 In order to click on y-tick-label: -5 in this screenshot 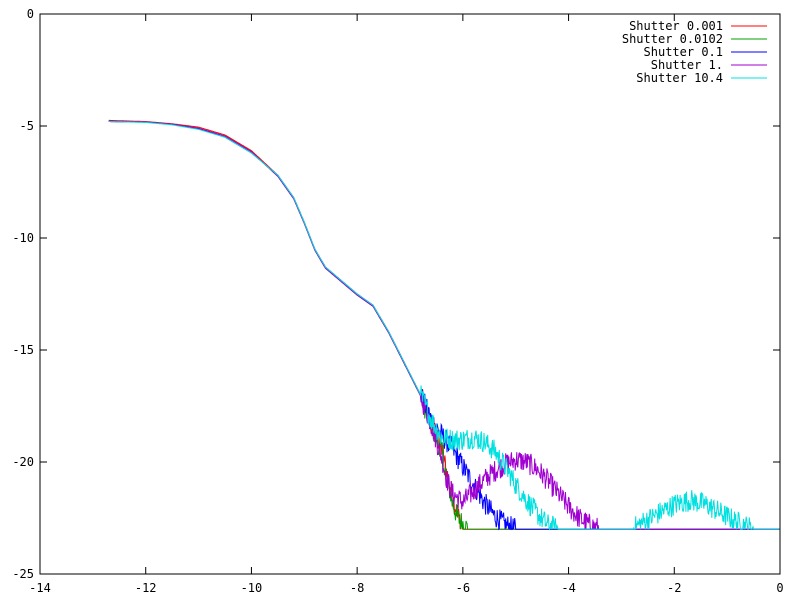, I will do `click(27, 126)`.